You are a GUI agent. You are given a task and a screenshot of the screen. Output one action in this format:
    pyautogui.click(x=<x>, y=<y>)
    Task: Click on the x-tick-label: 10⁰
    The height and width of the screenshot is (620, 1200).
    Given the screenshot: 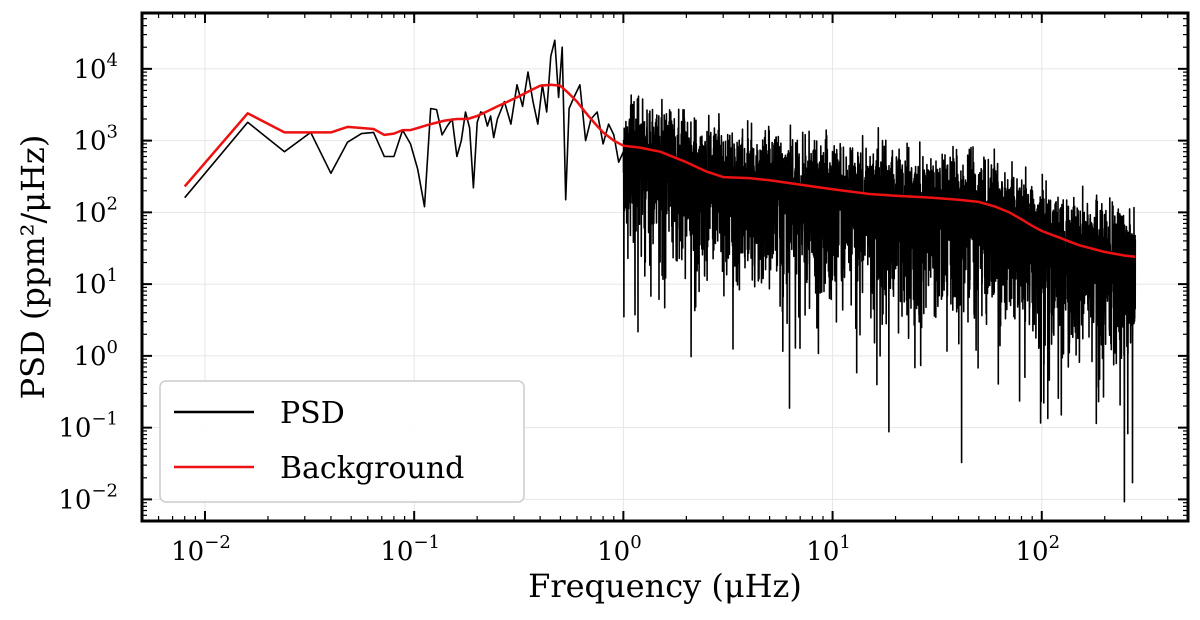 What is the action you would take?
    pyautogui.click(x=619, y=549)
    